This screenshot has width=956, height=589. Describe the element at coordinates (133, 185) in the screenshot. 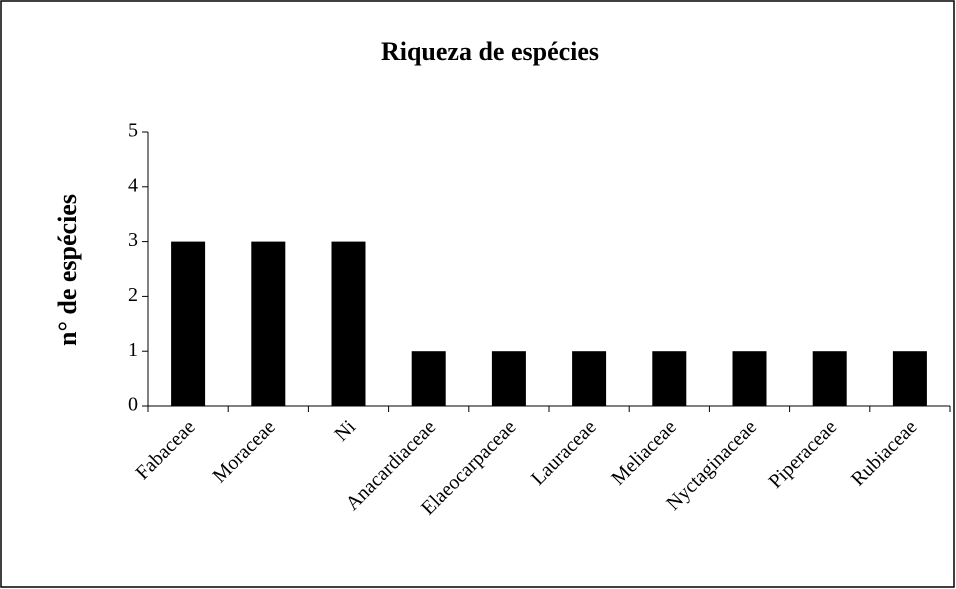

I see `y-tick-label: 4` at that location.